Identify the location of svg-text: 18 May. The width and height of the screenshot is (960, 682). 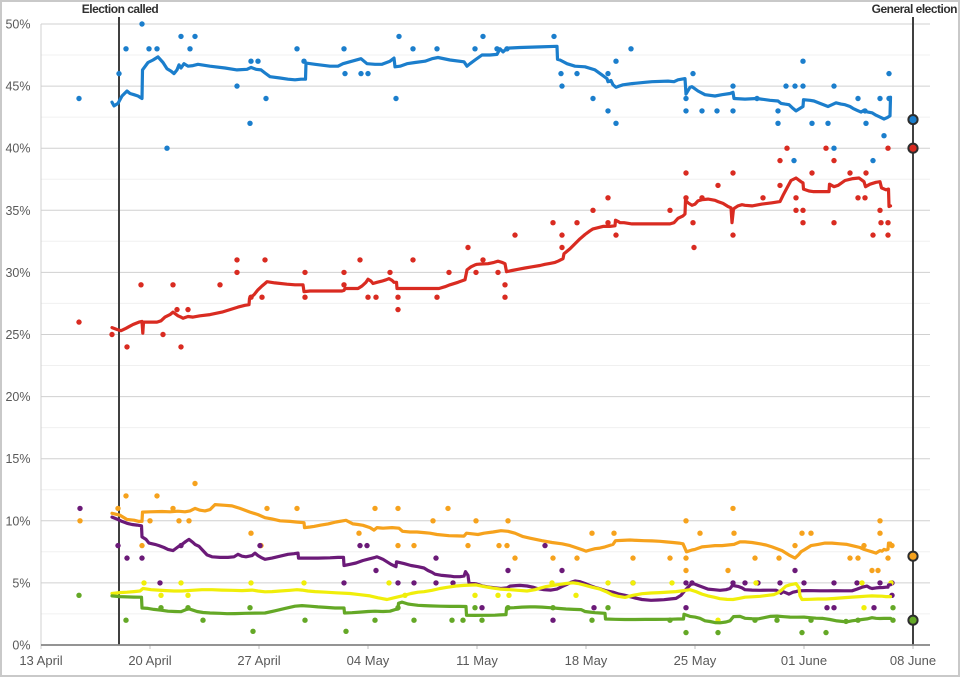
(586, 660).